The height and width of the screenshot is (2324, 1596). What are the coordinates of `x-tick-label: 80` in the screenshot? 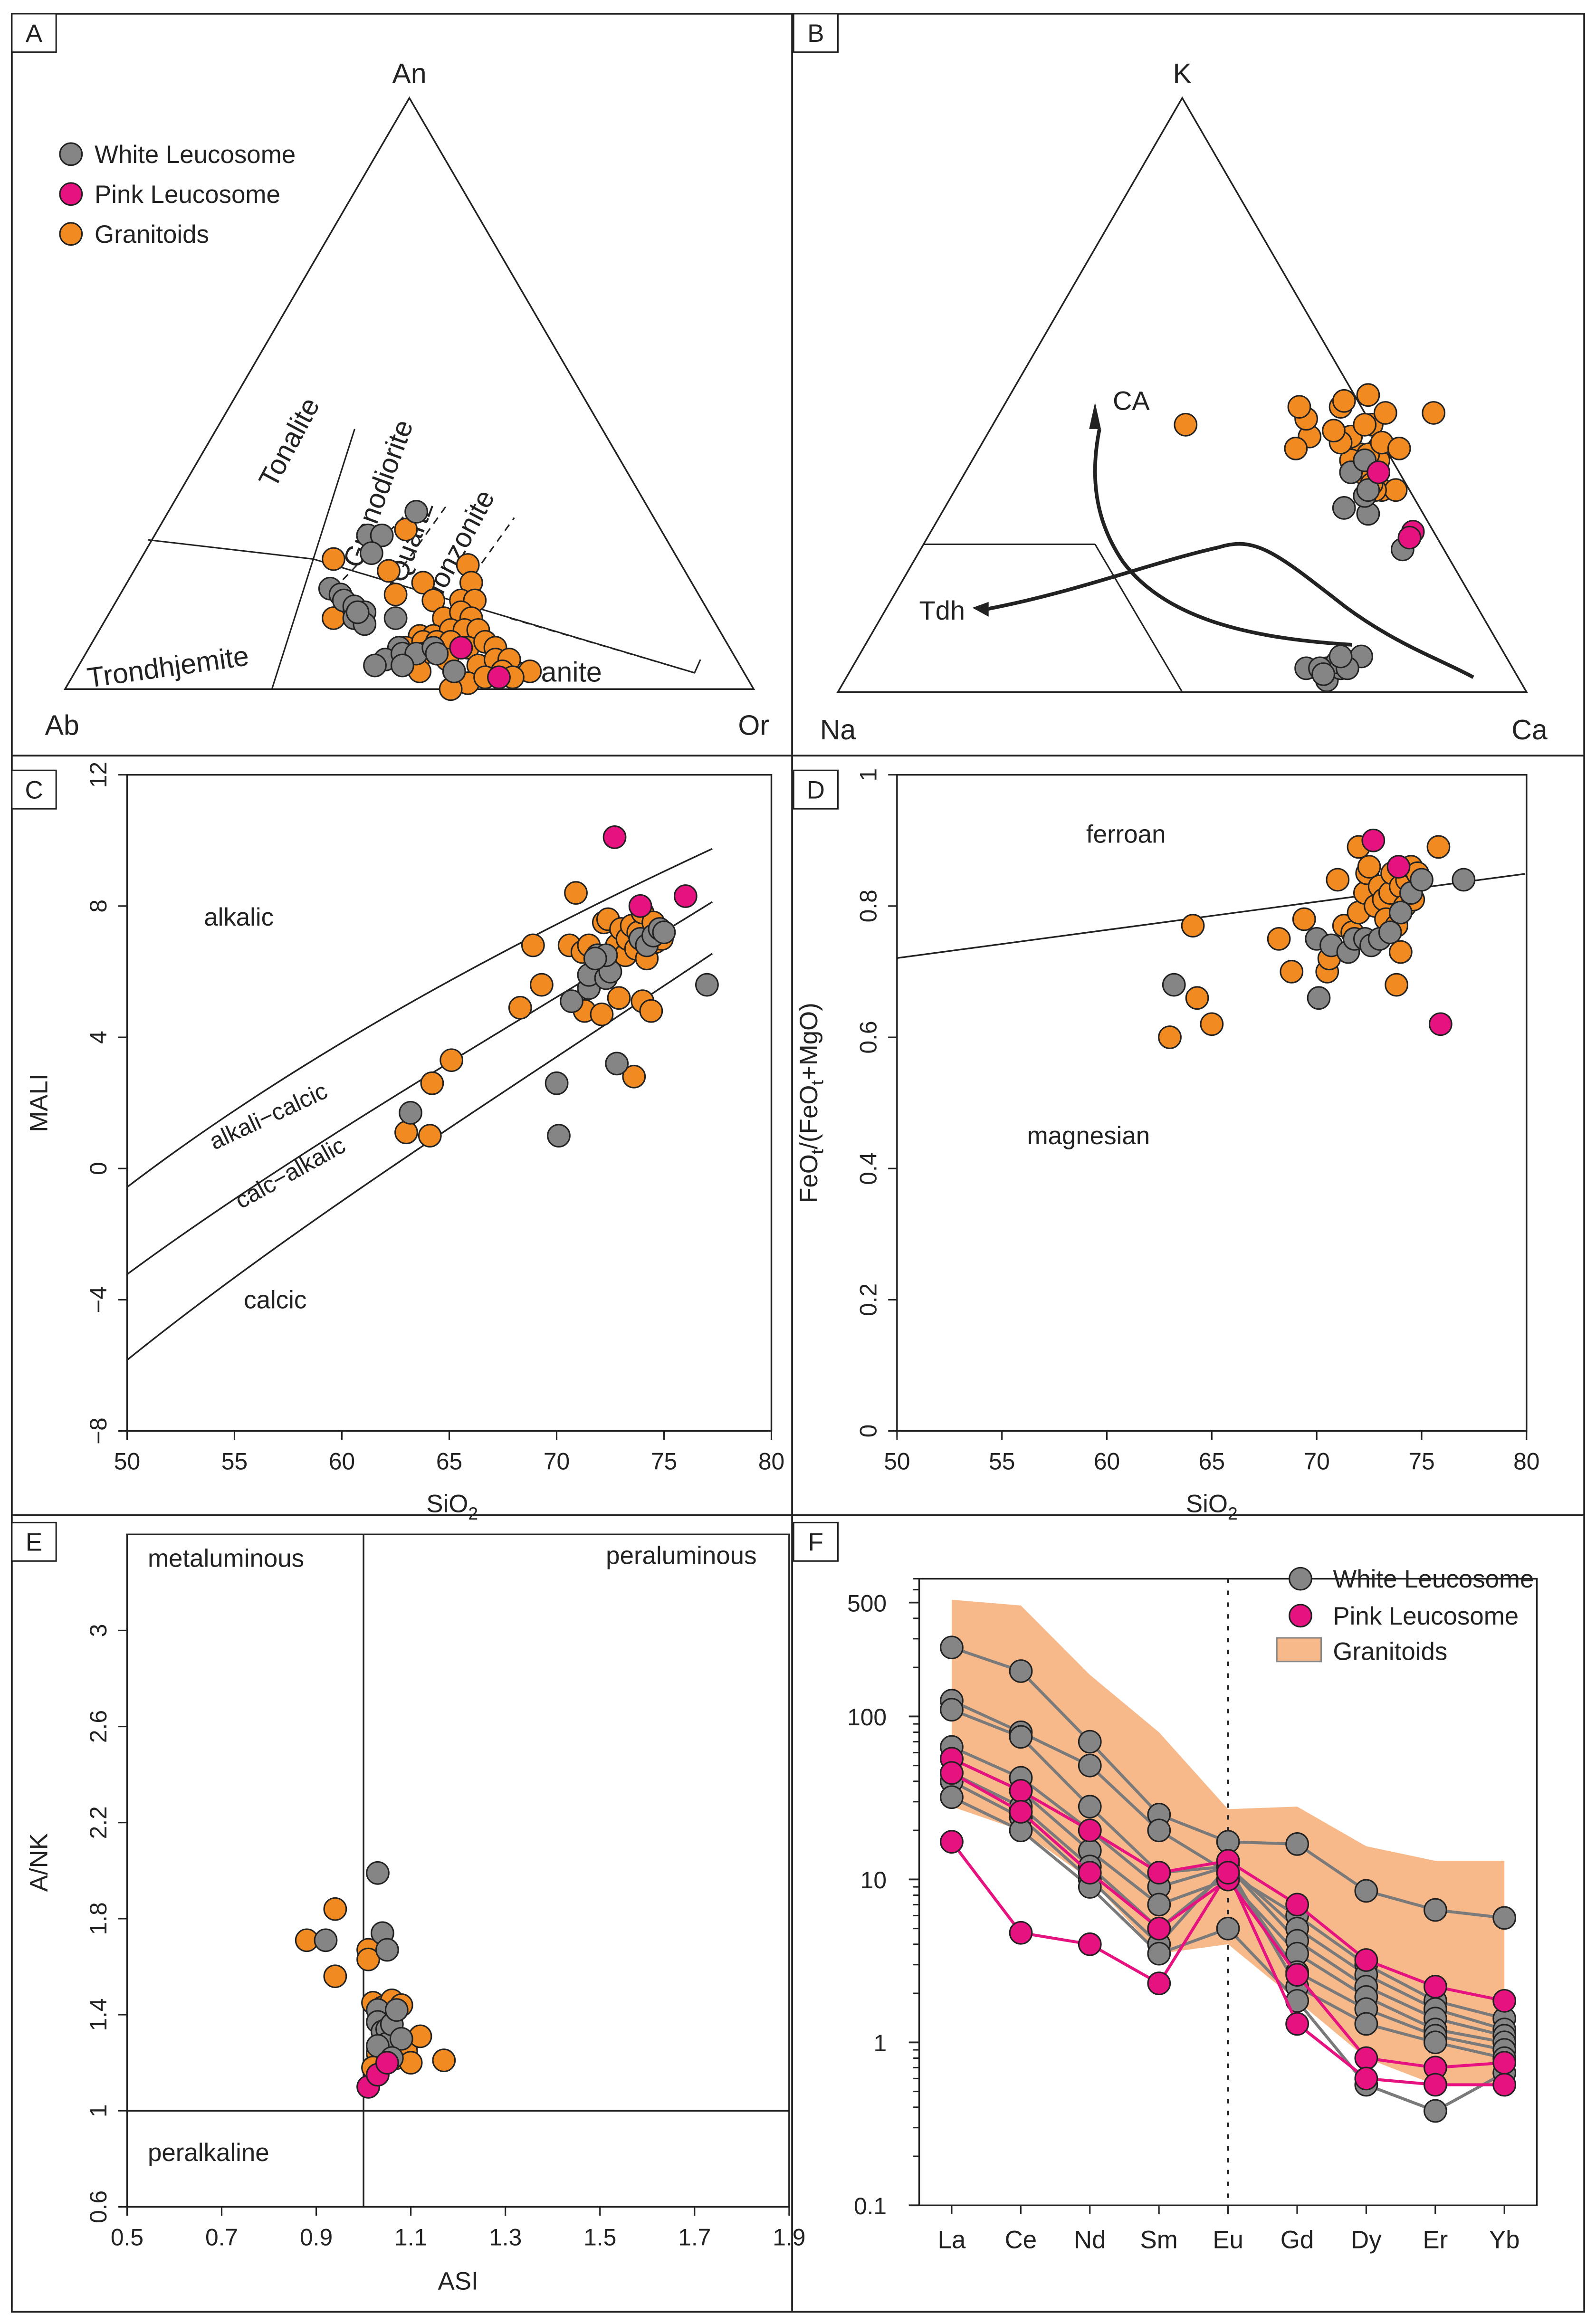 It's located at (771, 1461).